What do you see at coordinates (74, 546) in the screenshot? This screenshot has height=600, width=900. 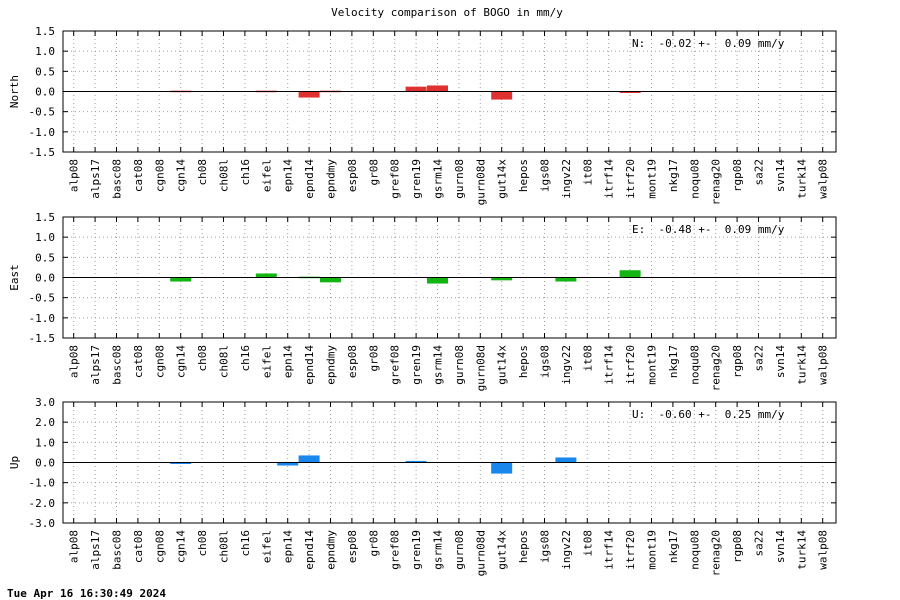 I see `x-tick-label: alp08` at bounding box center [74, 546].